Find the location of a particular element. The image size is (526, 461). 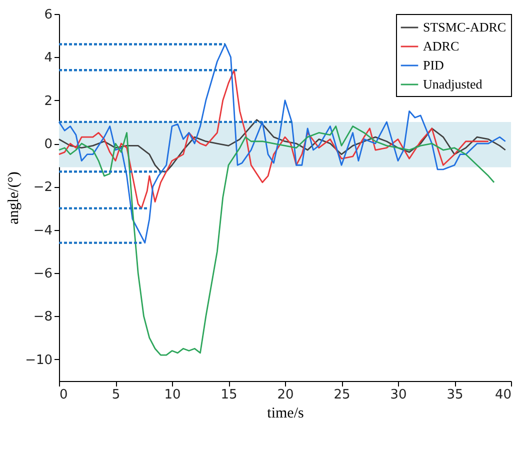

y-tick-label: 0 is located at coordinates (48, 144).